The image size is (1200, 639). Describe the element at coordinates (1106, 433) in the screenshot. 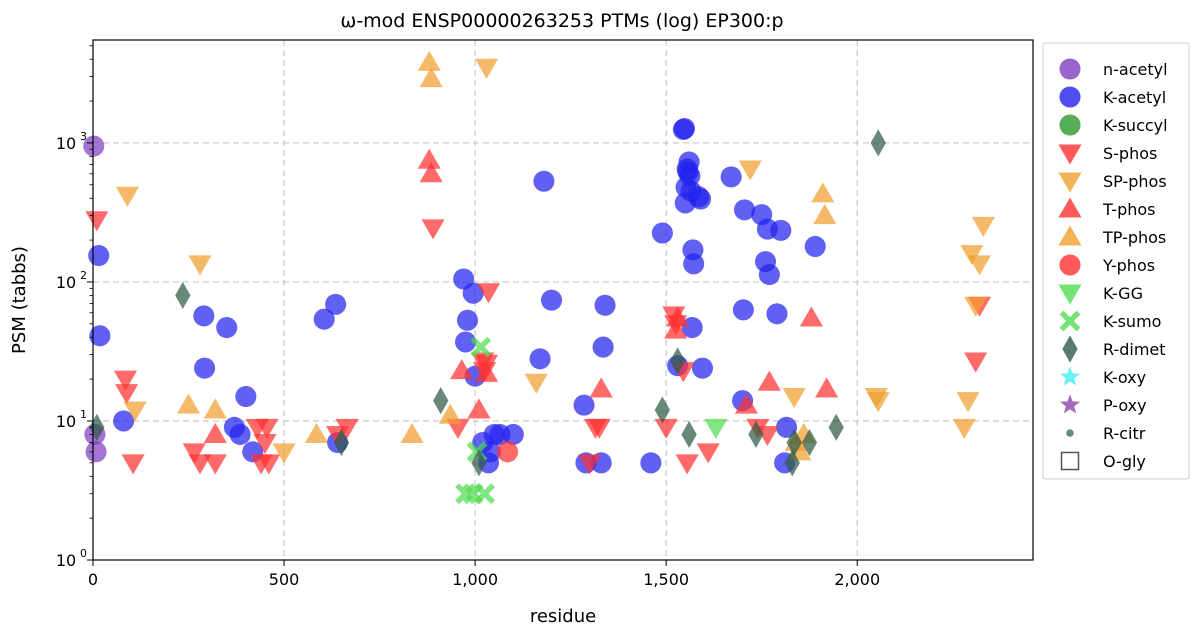

I see `legend-entry: R-citr` at that location.